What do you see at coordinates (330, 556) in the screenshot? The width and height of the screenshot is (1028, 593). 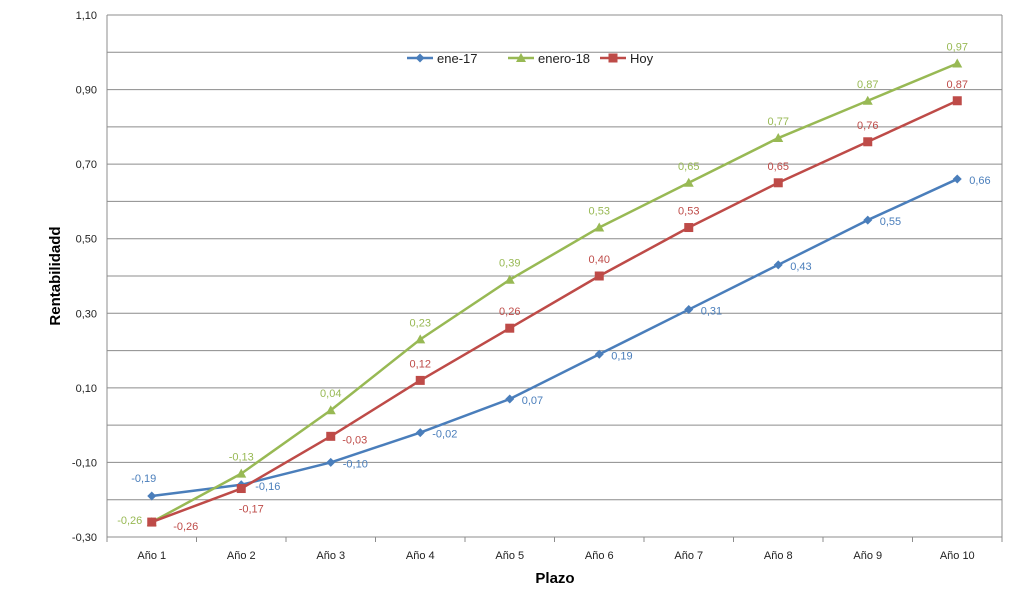 I see `x-tick-label: Año 3` at bounding box center [330, 556].